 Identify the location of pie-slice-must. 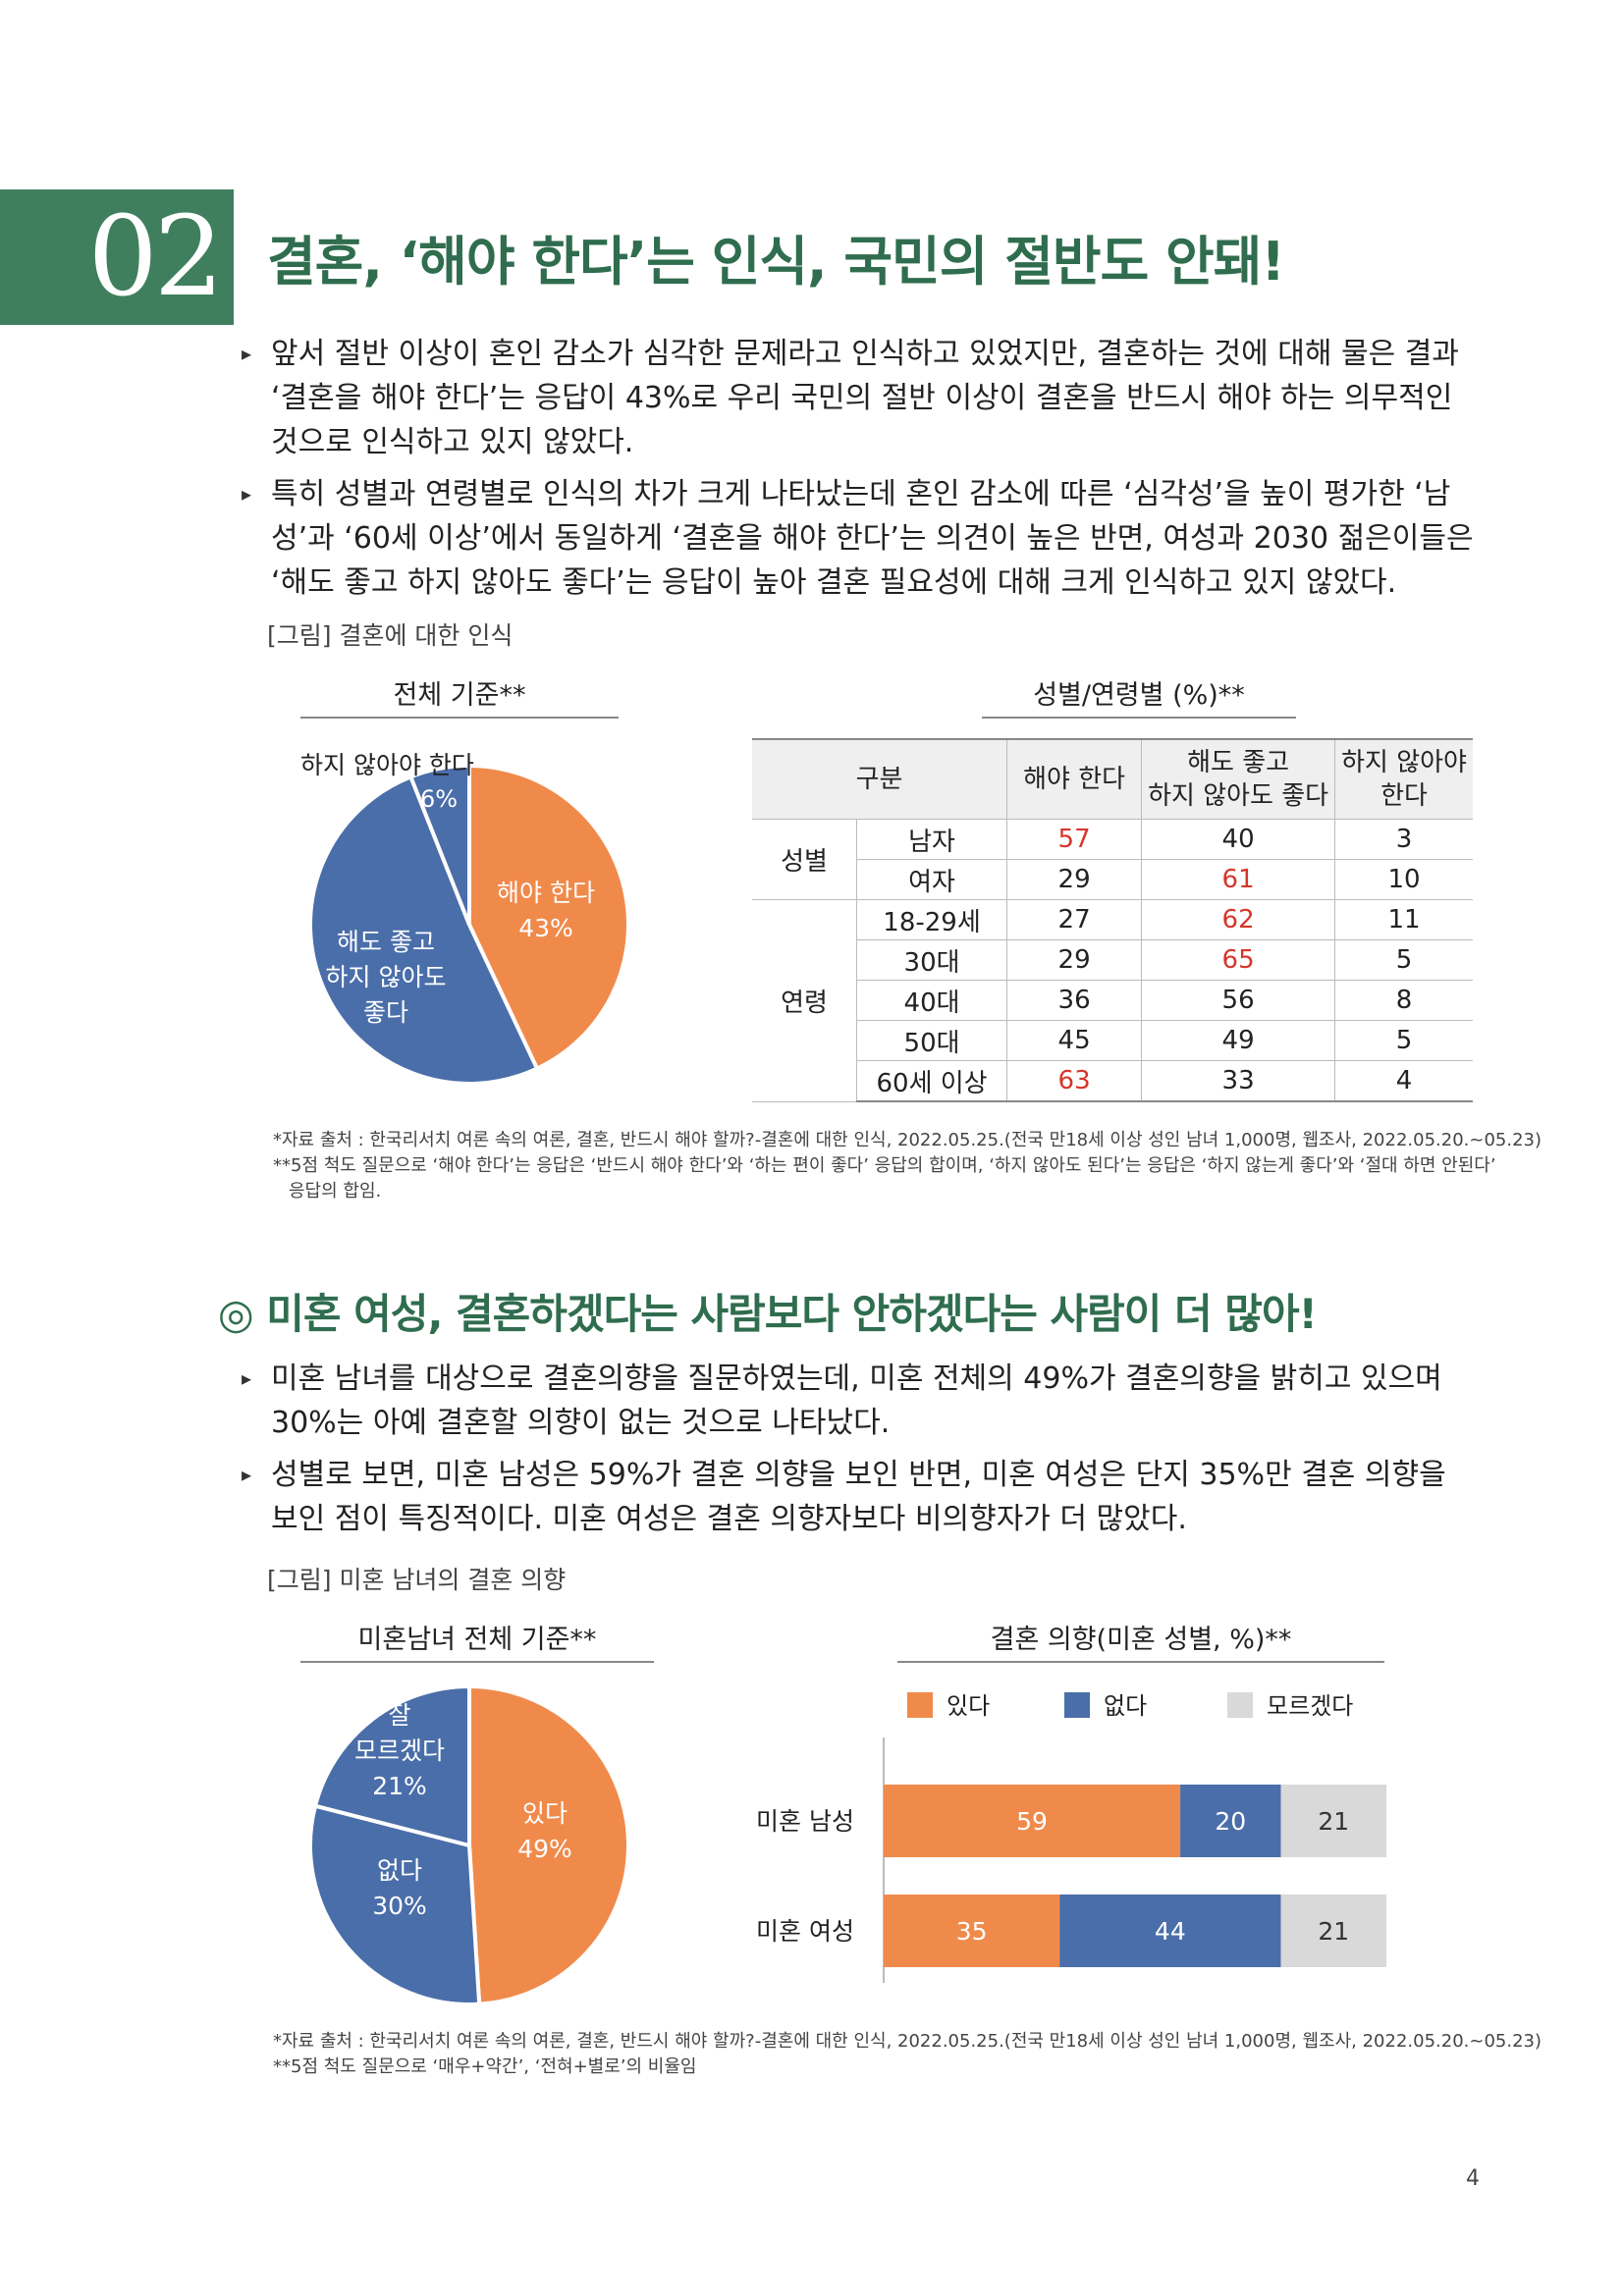
(549, 917).